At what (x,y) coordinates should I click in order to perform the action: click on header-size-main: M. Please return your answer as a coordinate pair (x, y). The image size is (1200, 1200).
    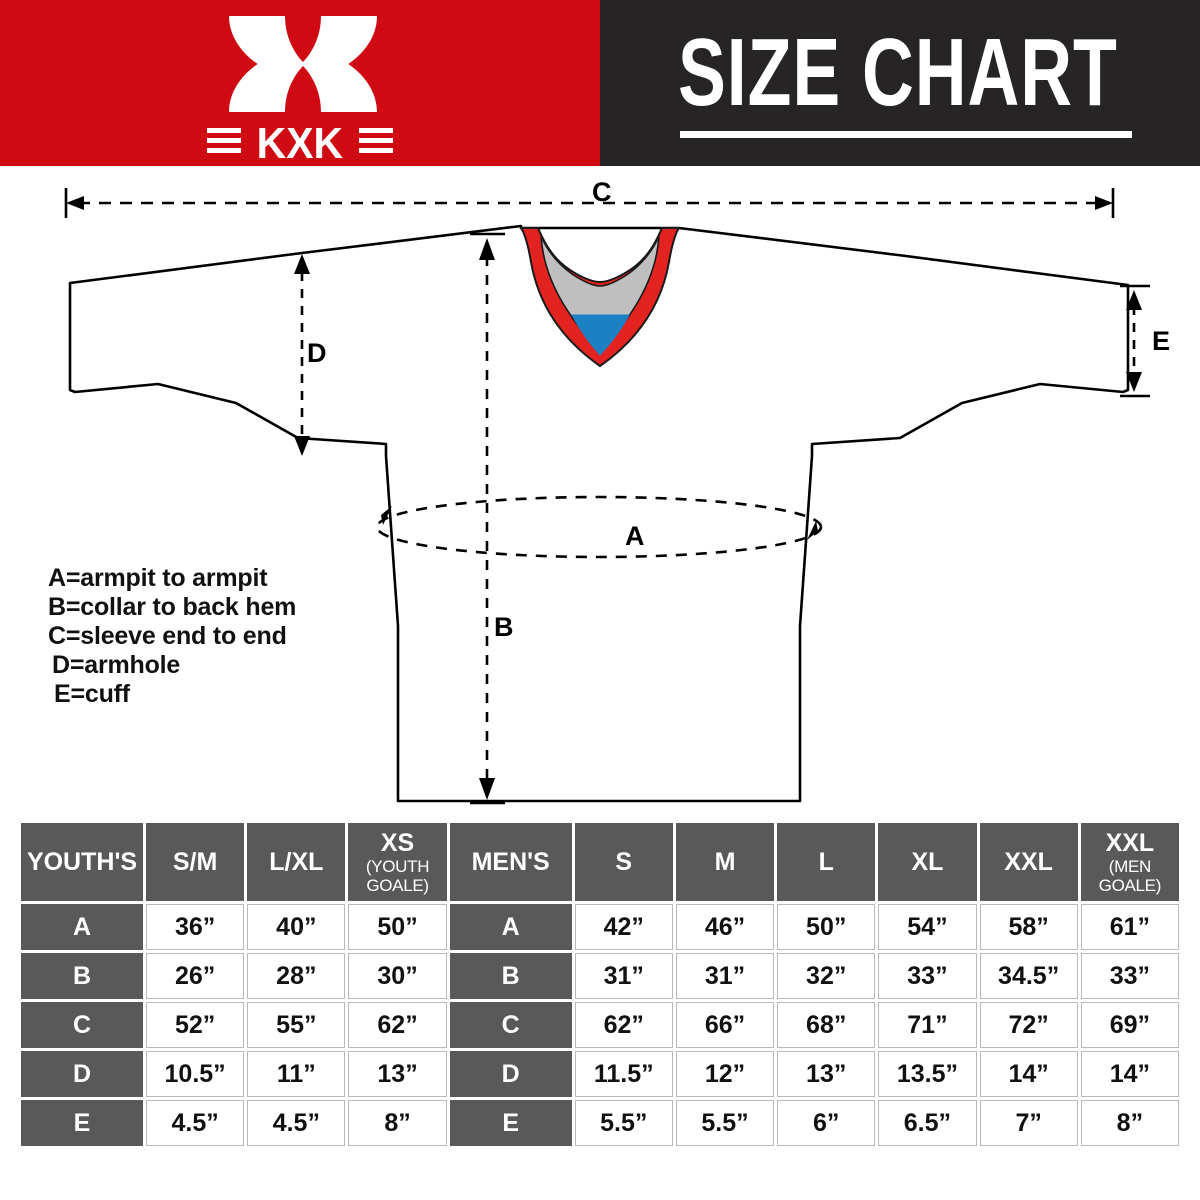
    Looking at the image, I should click on (725, 861).